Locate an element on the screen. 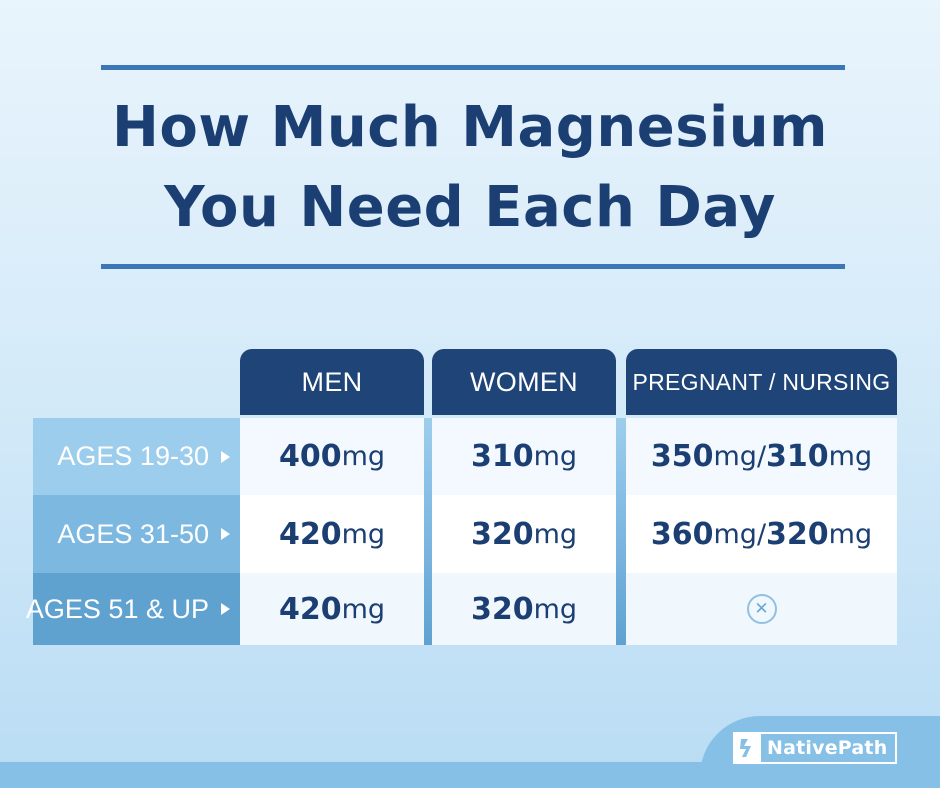 The width and height of the screenshot is (940, 788). footer-band is located at coordinates (470, 775).